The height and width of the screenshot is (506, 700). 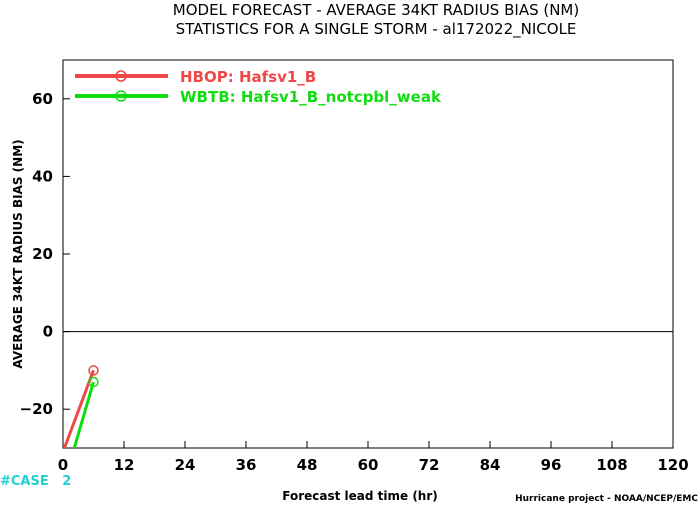 I want to click on case-prefix: #CASE, so click(x=24, y=481).